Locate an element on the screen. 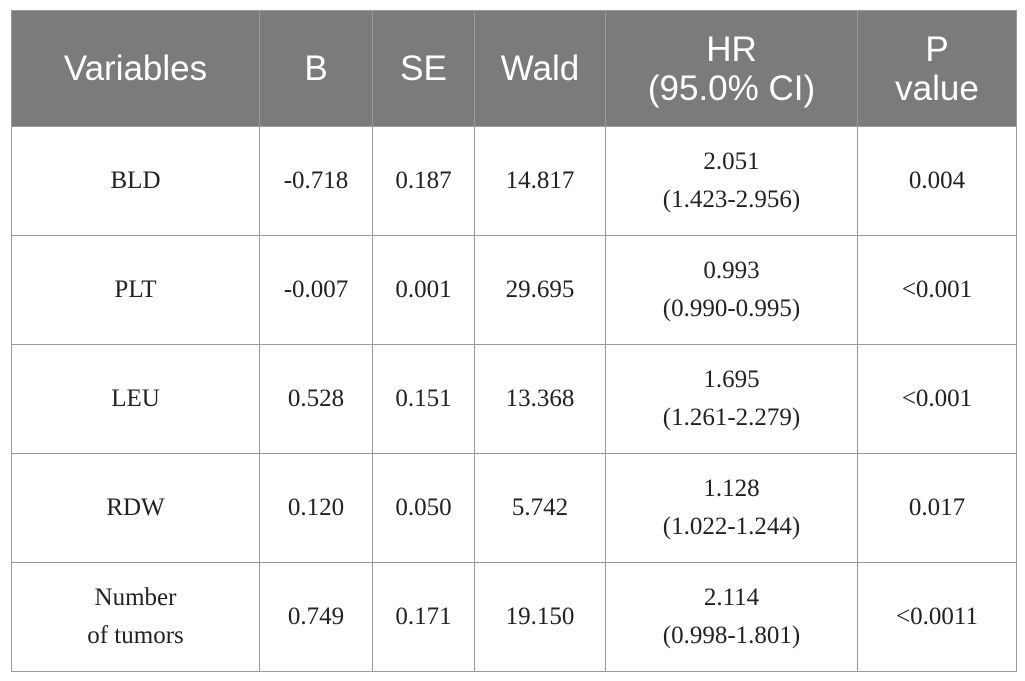 Image resolution: width=1025 pixels, height=681 pixels. variable-line: LEU is located at coordinates (135, 398).